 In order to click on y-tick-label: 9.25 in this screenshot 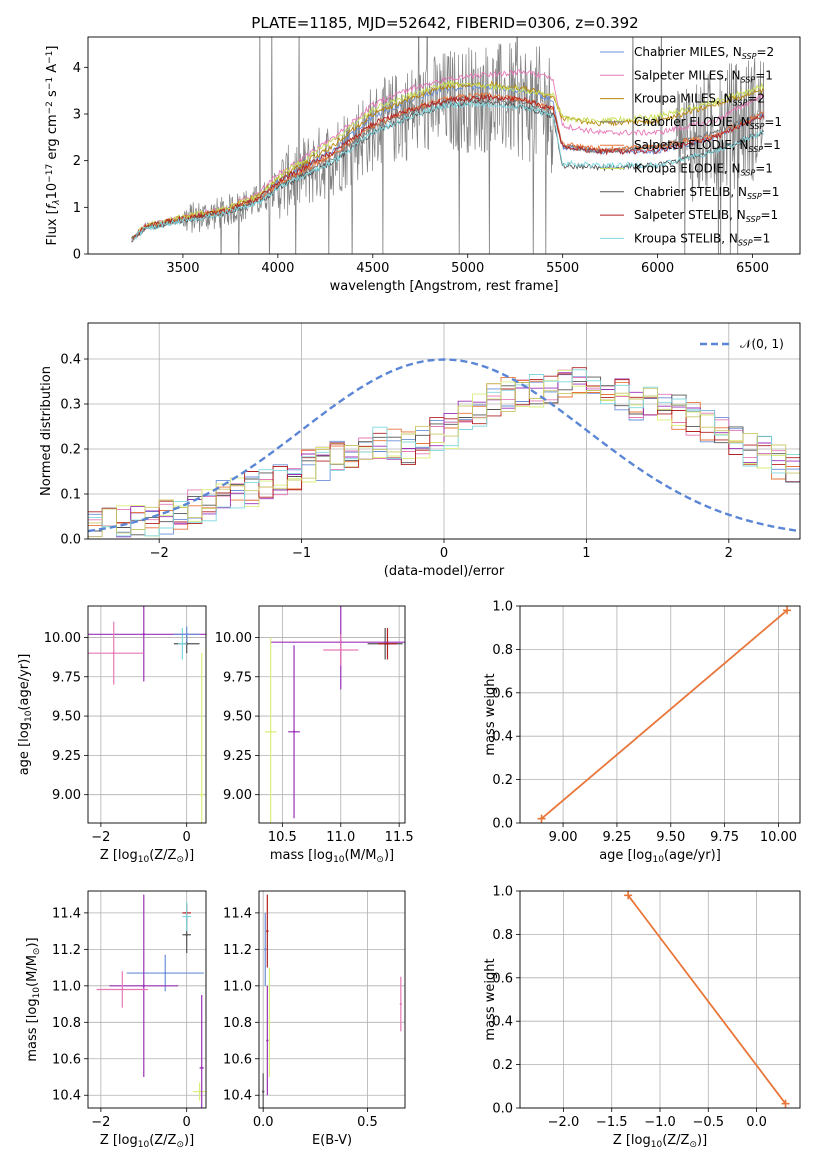, I will do `click(66, 756)`.